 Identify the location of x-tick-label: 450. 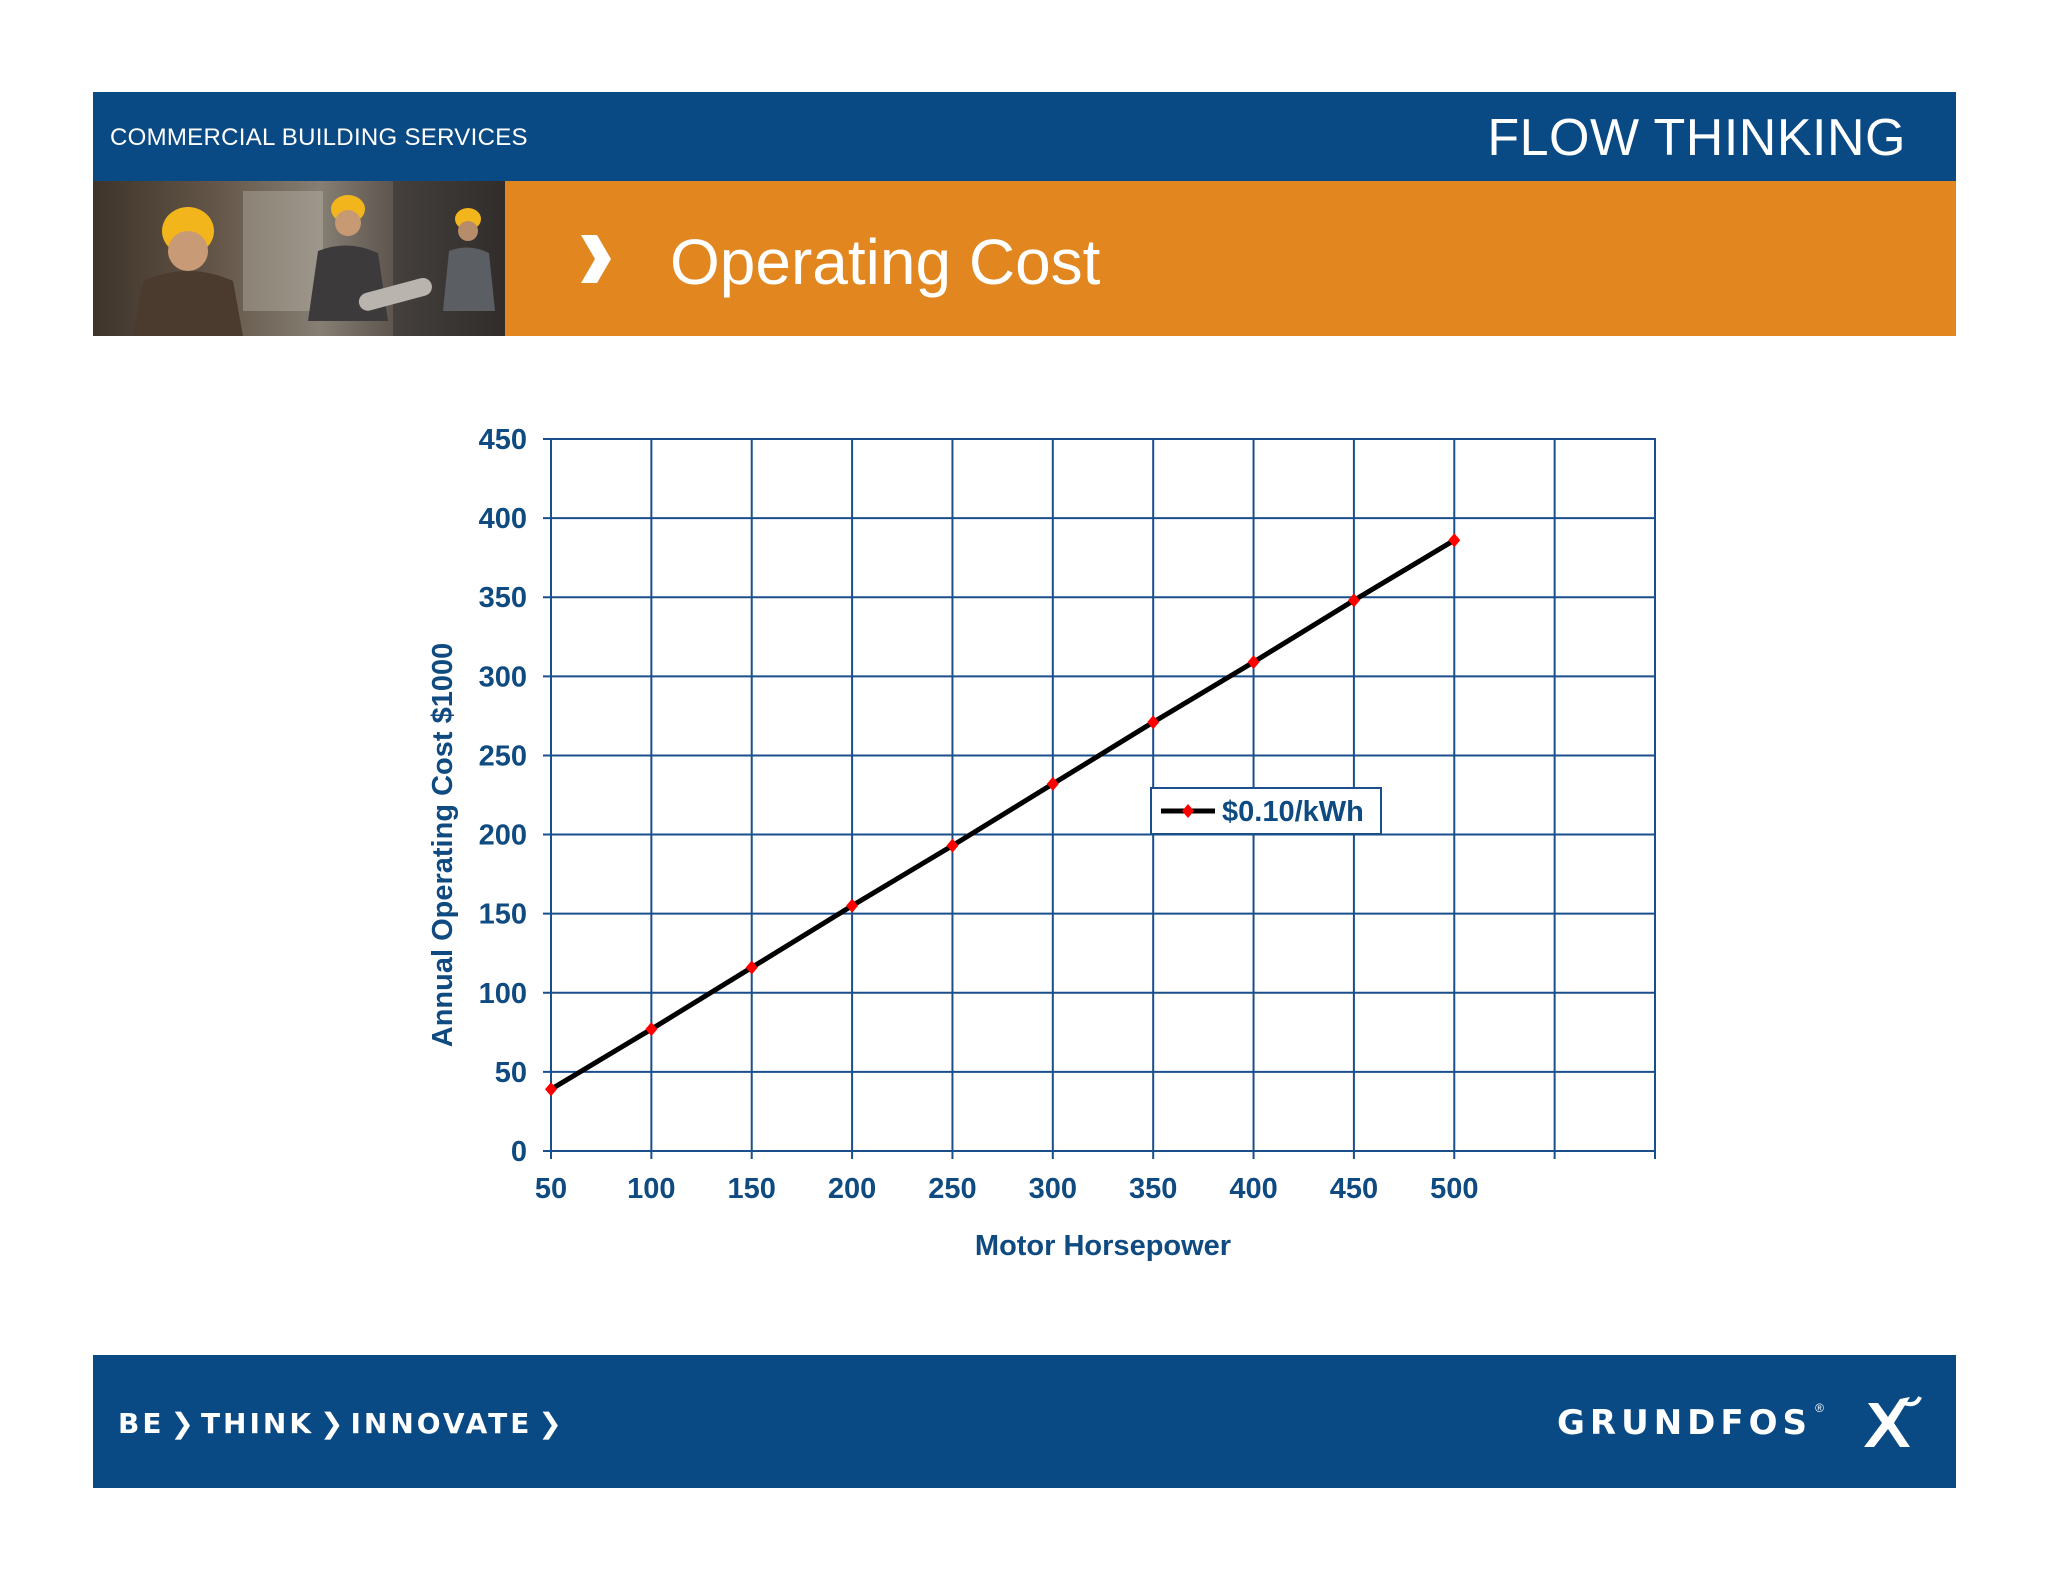
(1354, 1189).